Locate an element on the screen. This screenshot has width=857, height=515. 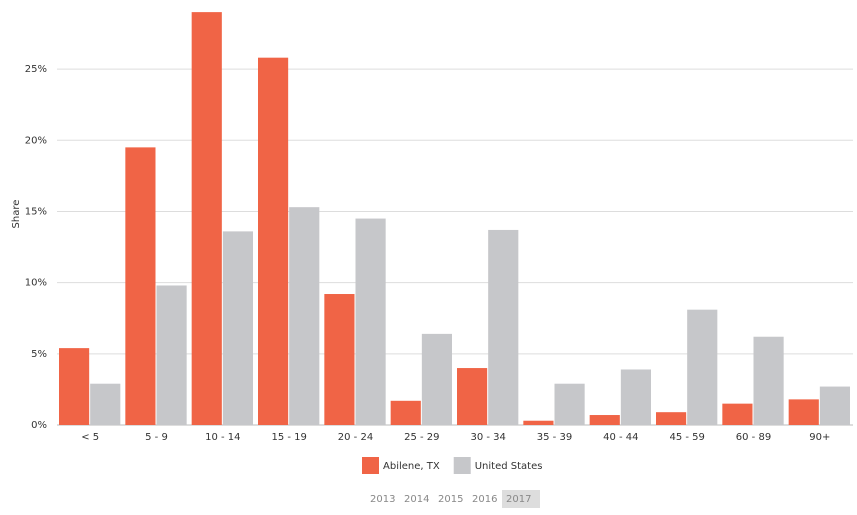
x-tick-label: 35 - 39 is located at coordinates (554, 437).